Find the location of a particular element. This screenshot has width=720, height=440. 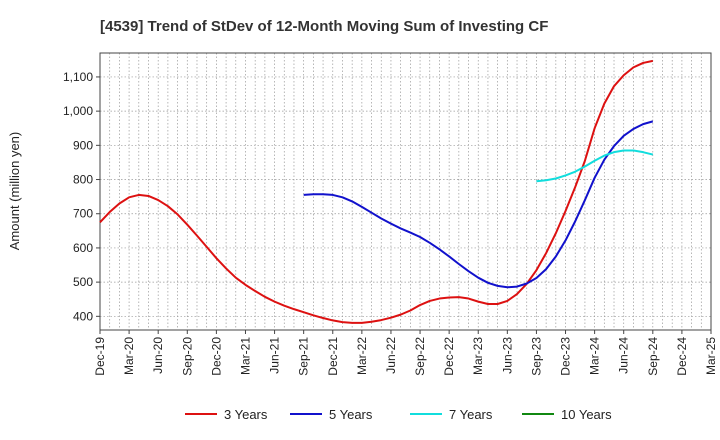

x-tick-label: Dec-19 is located at coordinates (100, 356).